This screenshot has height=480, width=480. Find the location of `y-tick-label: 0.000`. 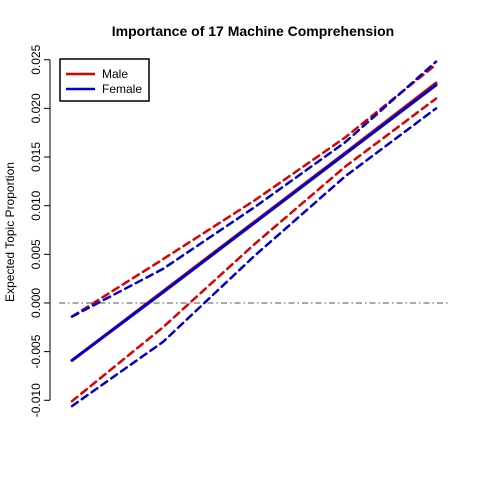

y-tick-label: 0.000 is located at coordinates (36, 303).